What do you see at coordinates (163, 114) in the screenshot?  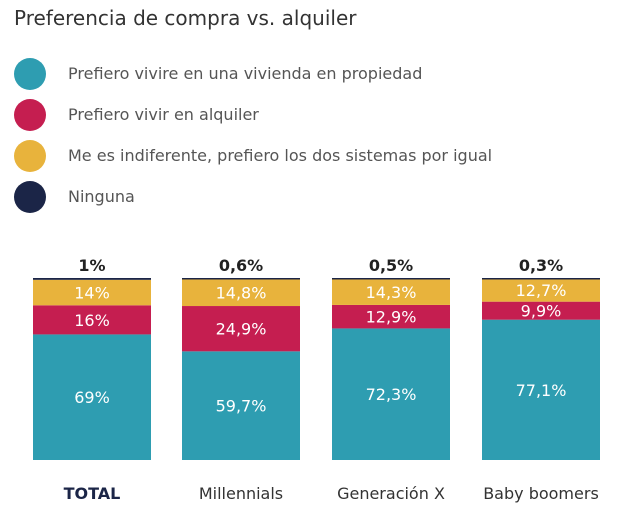 I see `legend-label-alquiler: Prefiero vivir en alquiler` at bounding box center [163, 114].